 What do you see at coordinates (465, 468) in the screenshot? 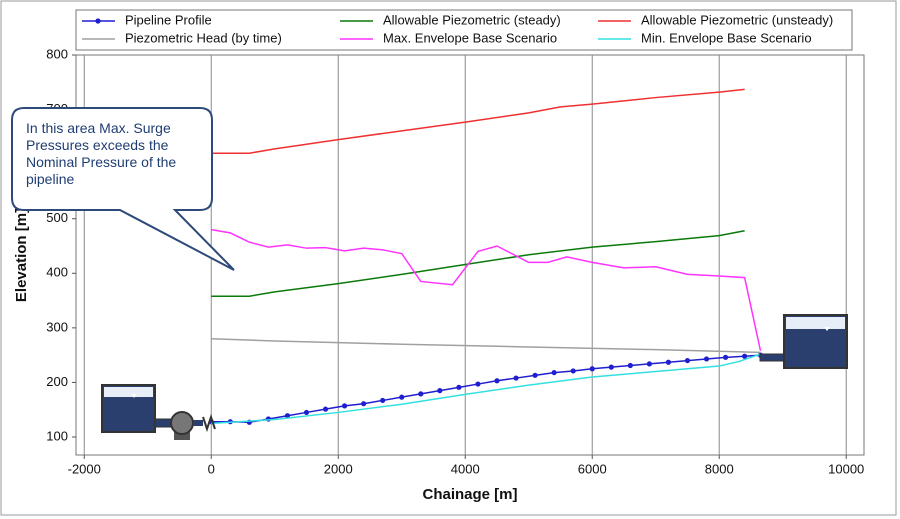
I see `x-tick-label: 4000` at bounding box center [465, 468].